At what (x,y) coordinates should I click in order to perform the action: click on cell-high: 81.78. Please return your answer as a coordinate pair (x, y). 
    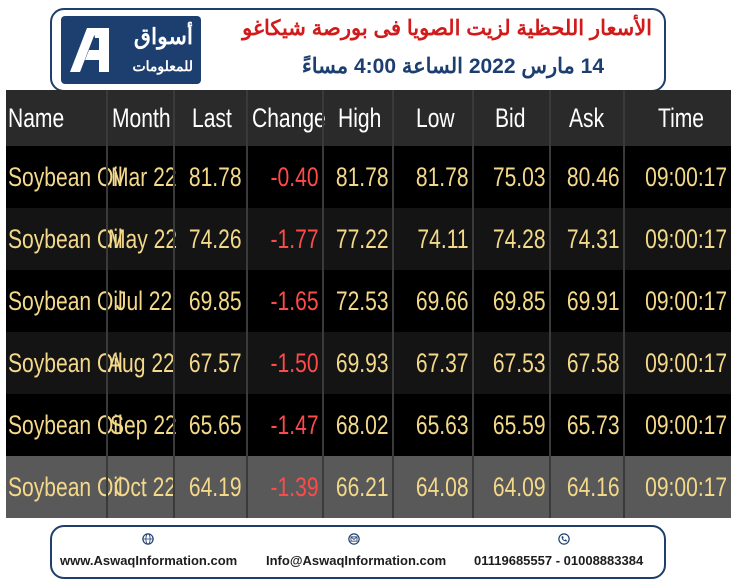
    Looking at the image, I should click on (362, 176).